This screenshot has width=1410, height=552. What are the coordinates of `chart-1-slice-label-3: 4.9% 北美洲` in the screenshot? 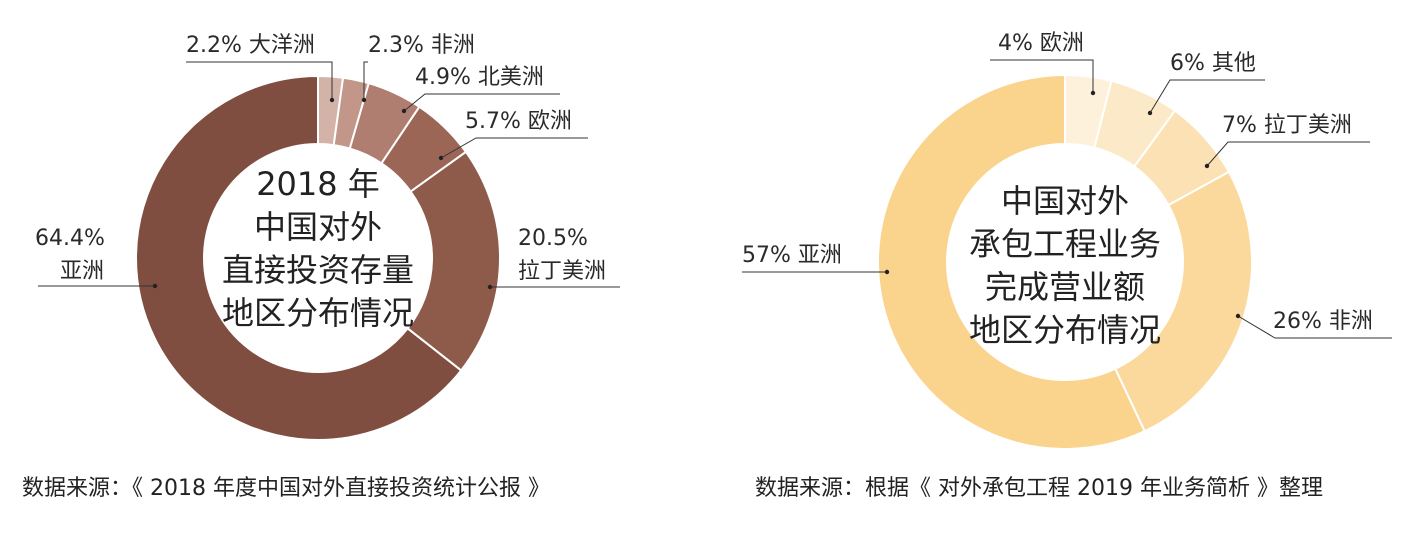 It's located at (479, 77).